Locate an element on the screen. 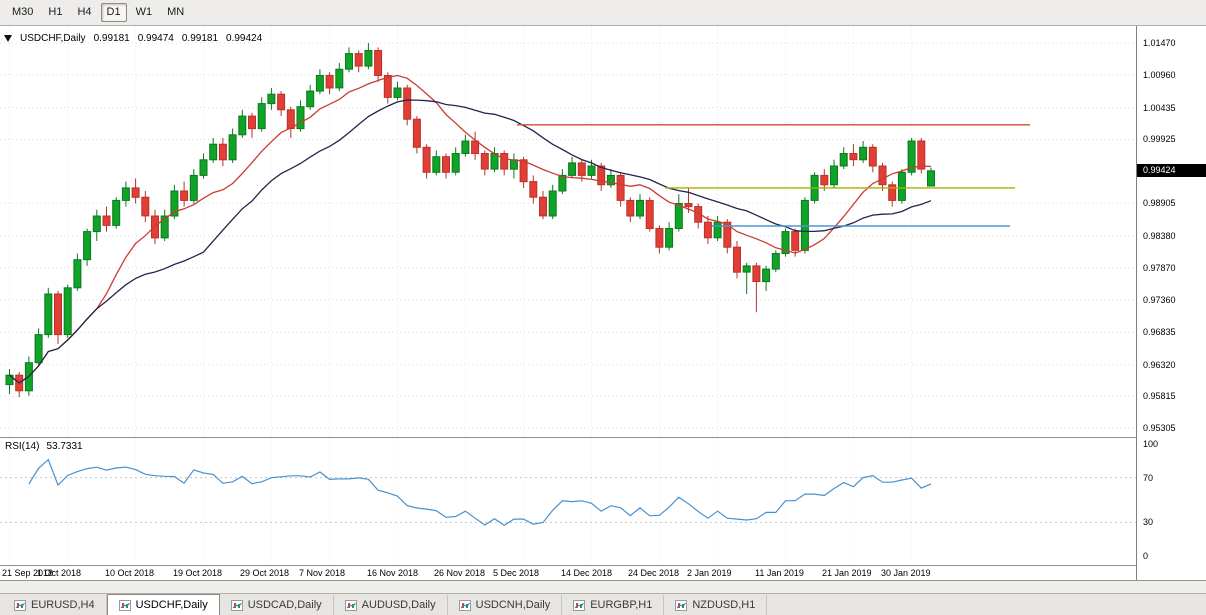 The image size is (1206, 615). high-value: 0.99474 is located at coordinates (155, 38).